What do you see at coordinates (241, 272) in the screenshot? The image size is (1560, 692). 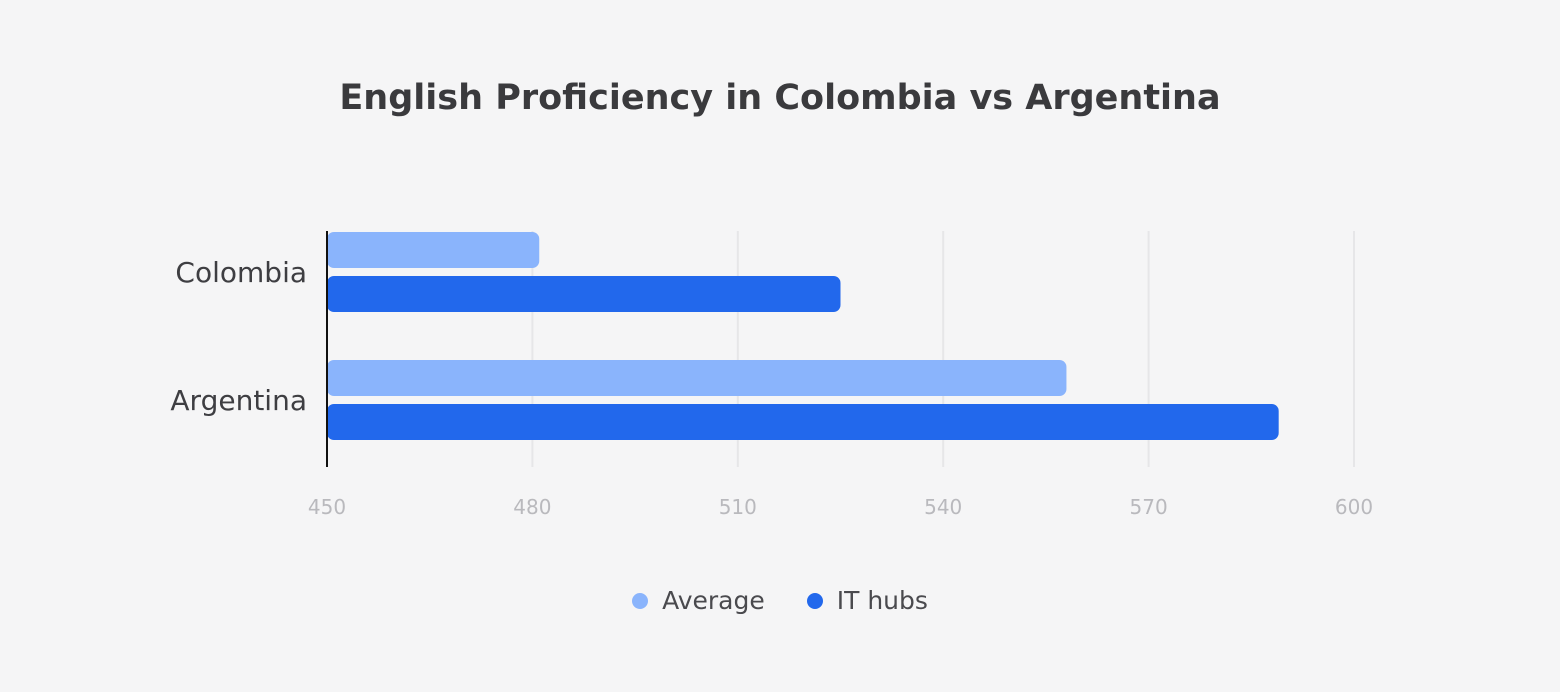 I see `category-label-colombia: Colombia` at bounding box center [241, 272].